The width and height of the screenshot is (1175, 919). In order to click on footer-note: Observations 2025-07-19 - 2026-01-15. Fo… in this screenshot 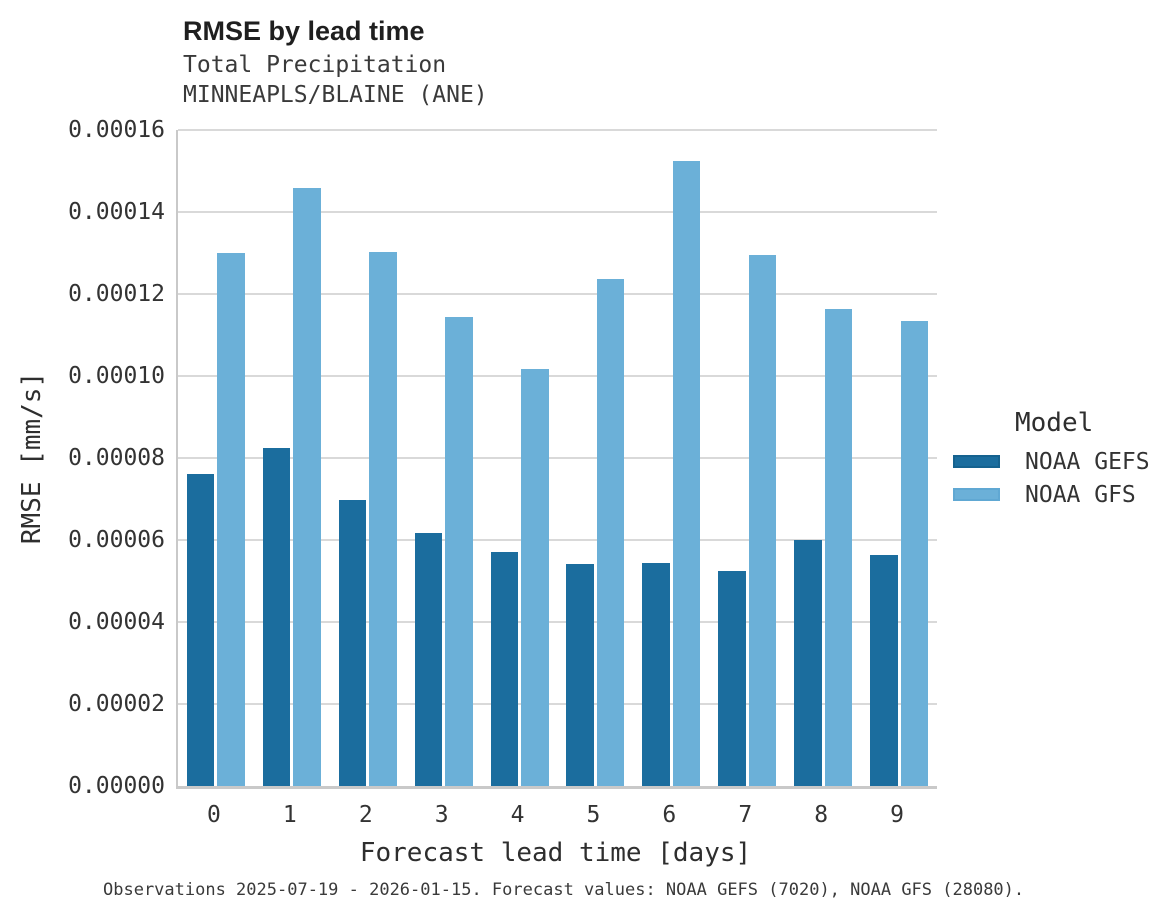, I will do `click(564, 890)`.